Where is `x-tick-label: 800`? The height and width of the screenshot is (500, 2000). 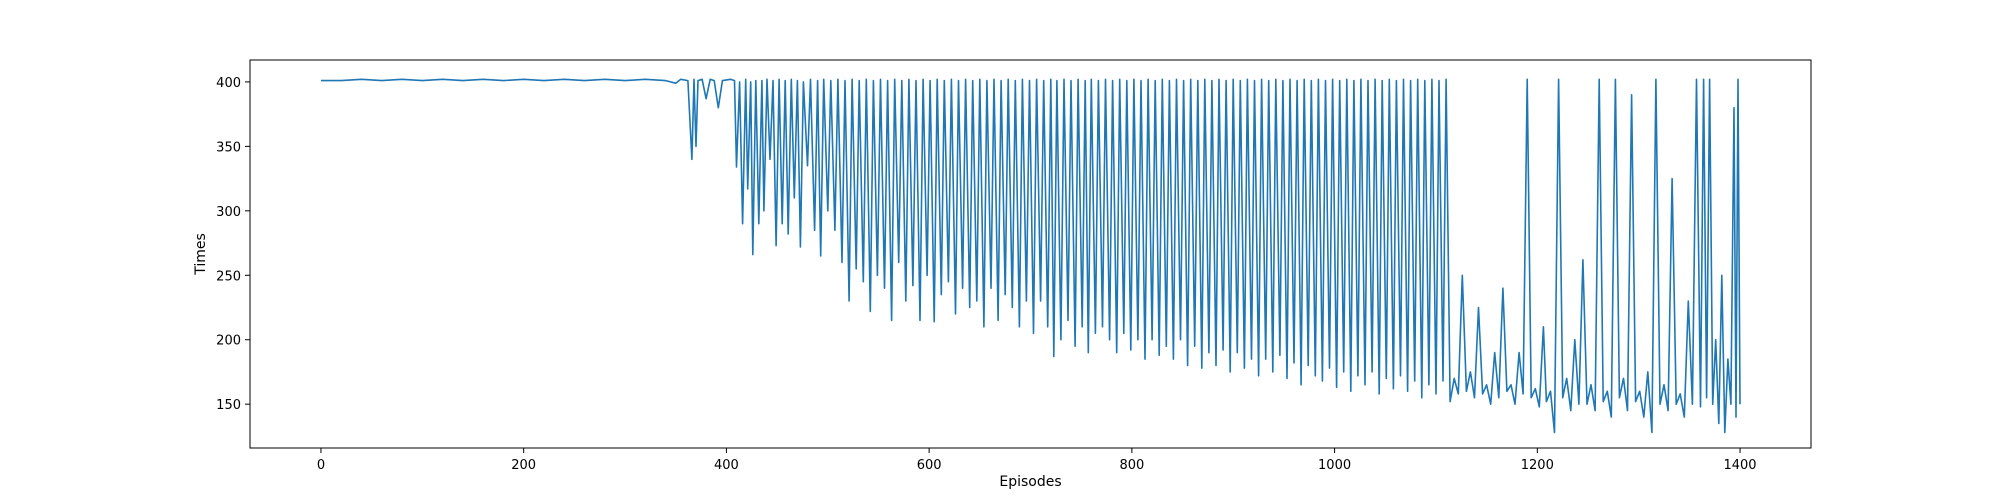 x-tick-label: 800 is located at coordinates (1131, 465).